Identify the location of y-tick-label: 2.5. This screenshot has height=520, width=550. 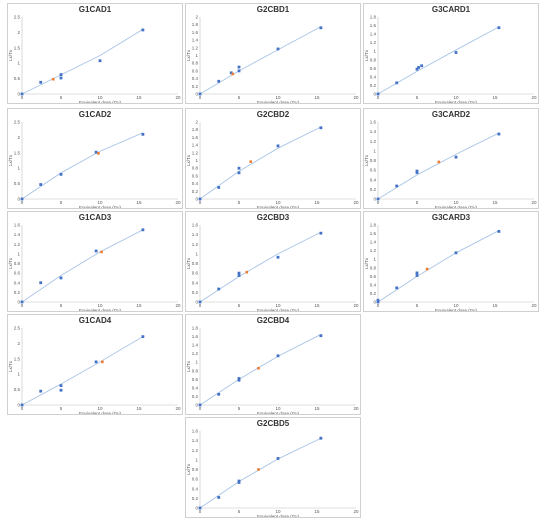
(17, 328).